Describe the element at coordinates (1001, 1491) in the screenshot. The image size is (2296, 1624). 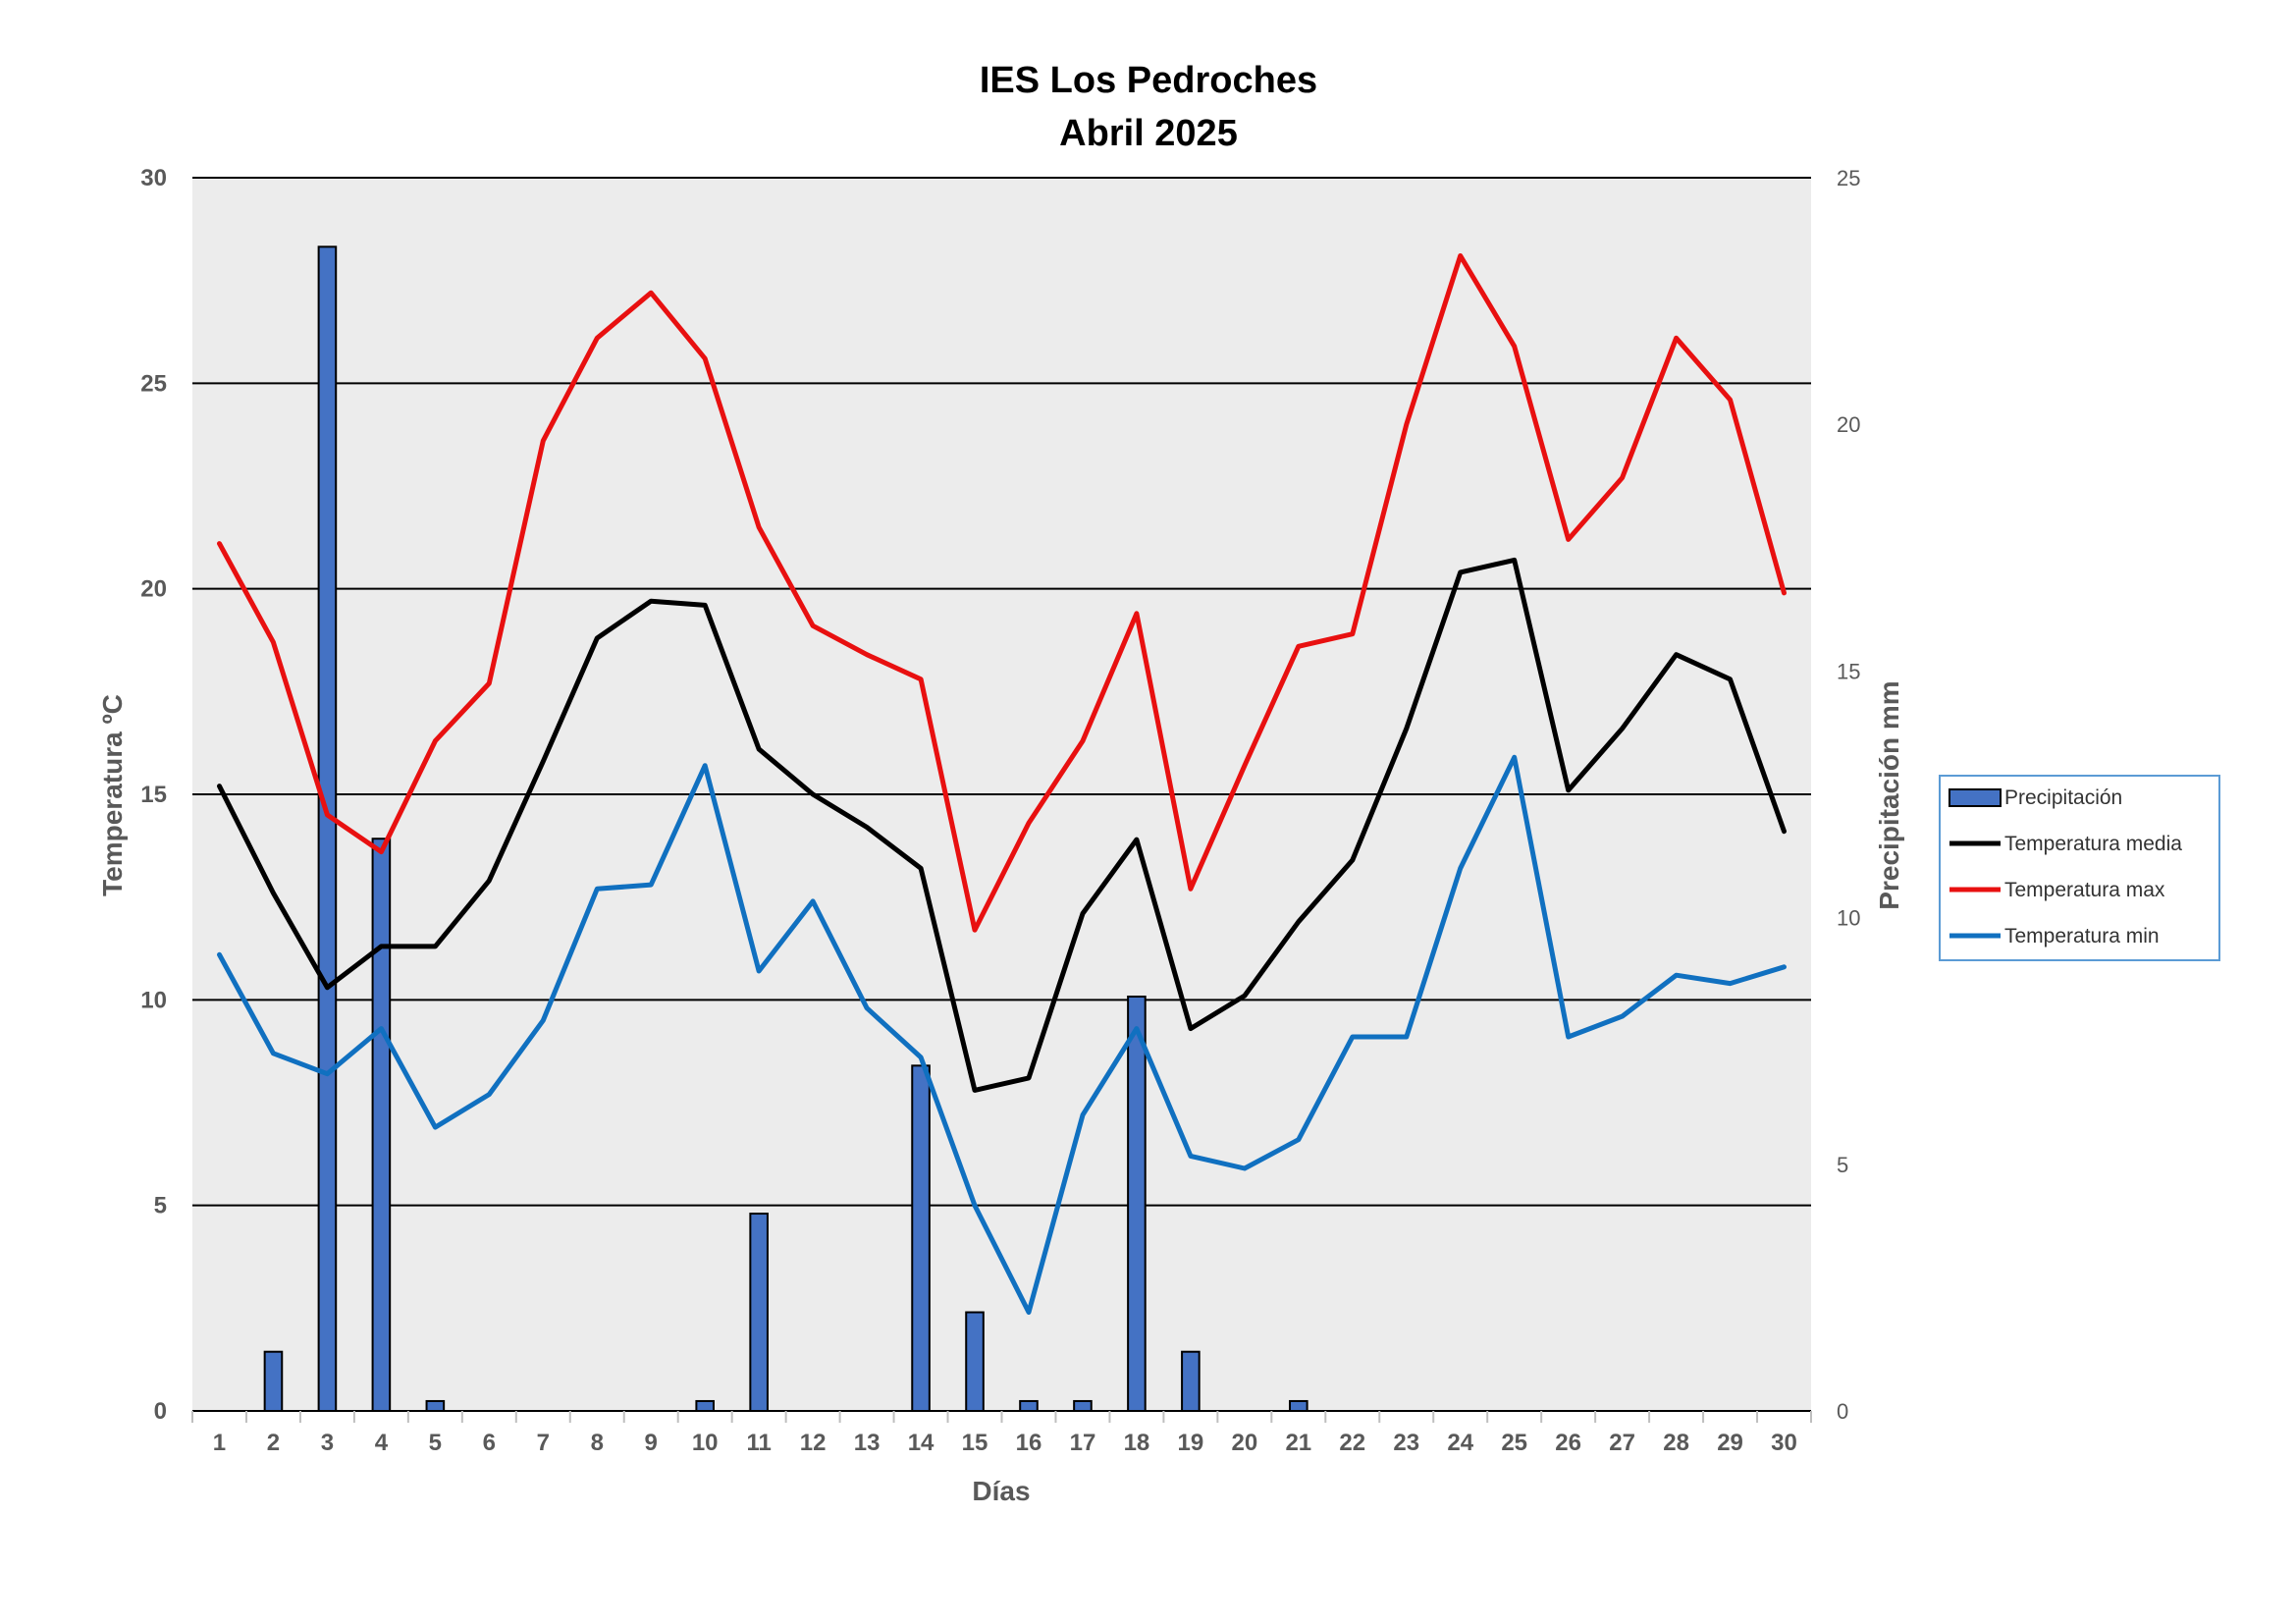
I see `x-axis-title: Días` at that location.